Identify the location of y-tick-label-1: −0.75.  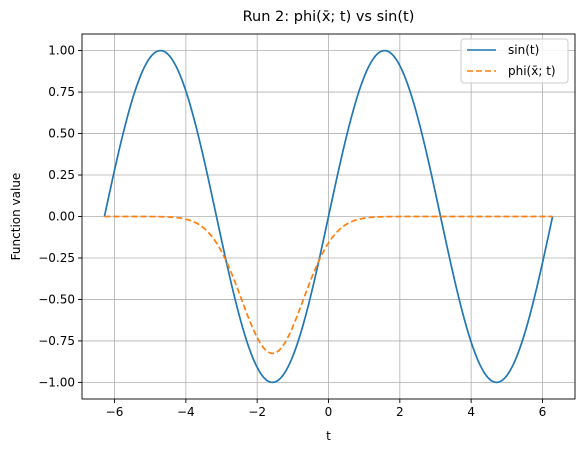
(56, 341).